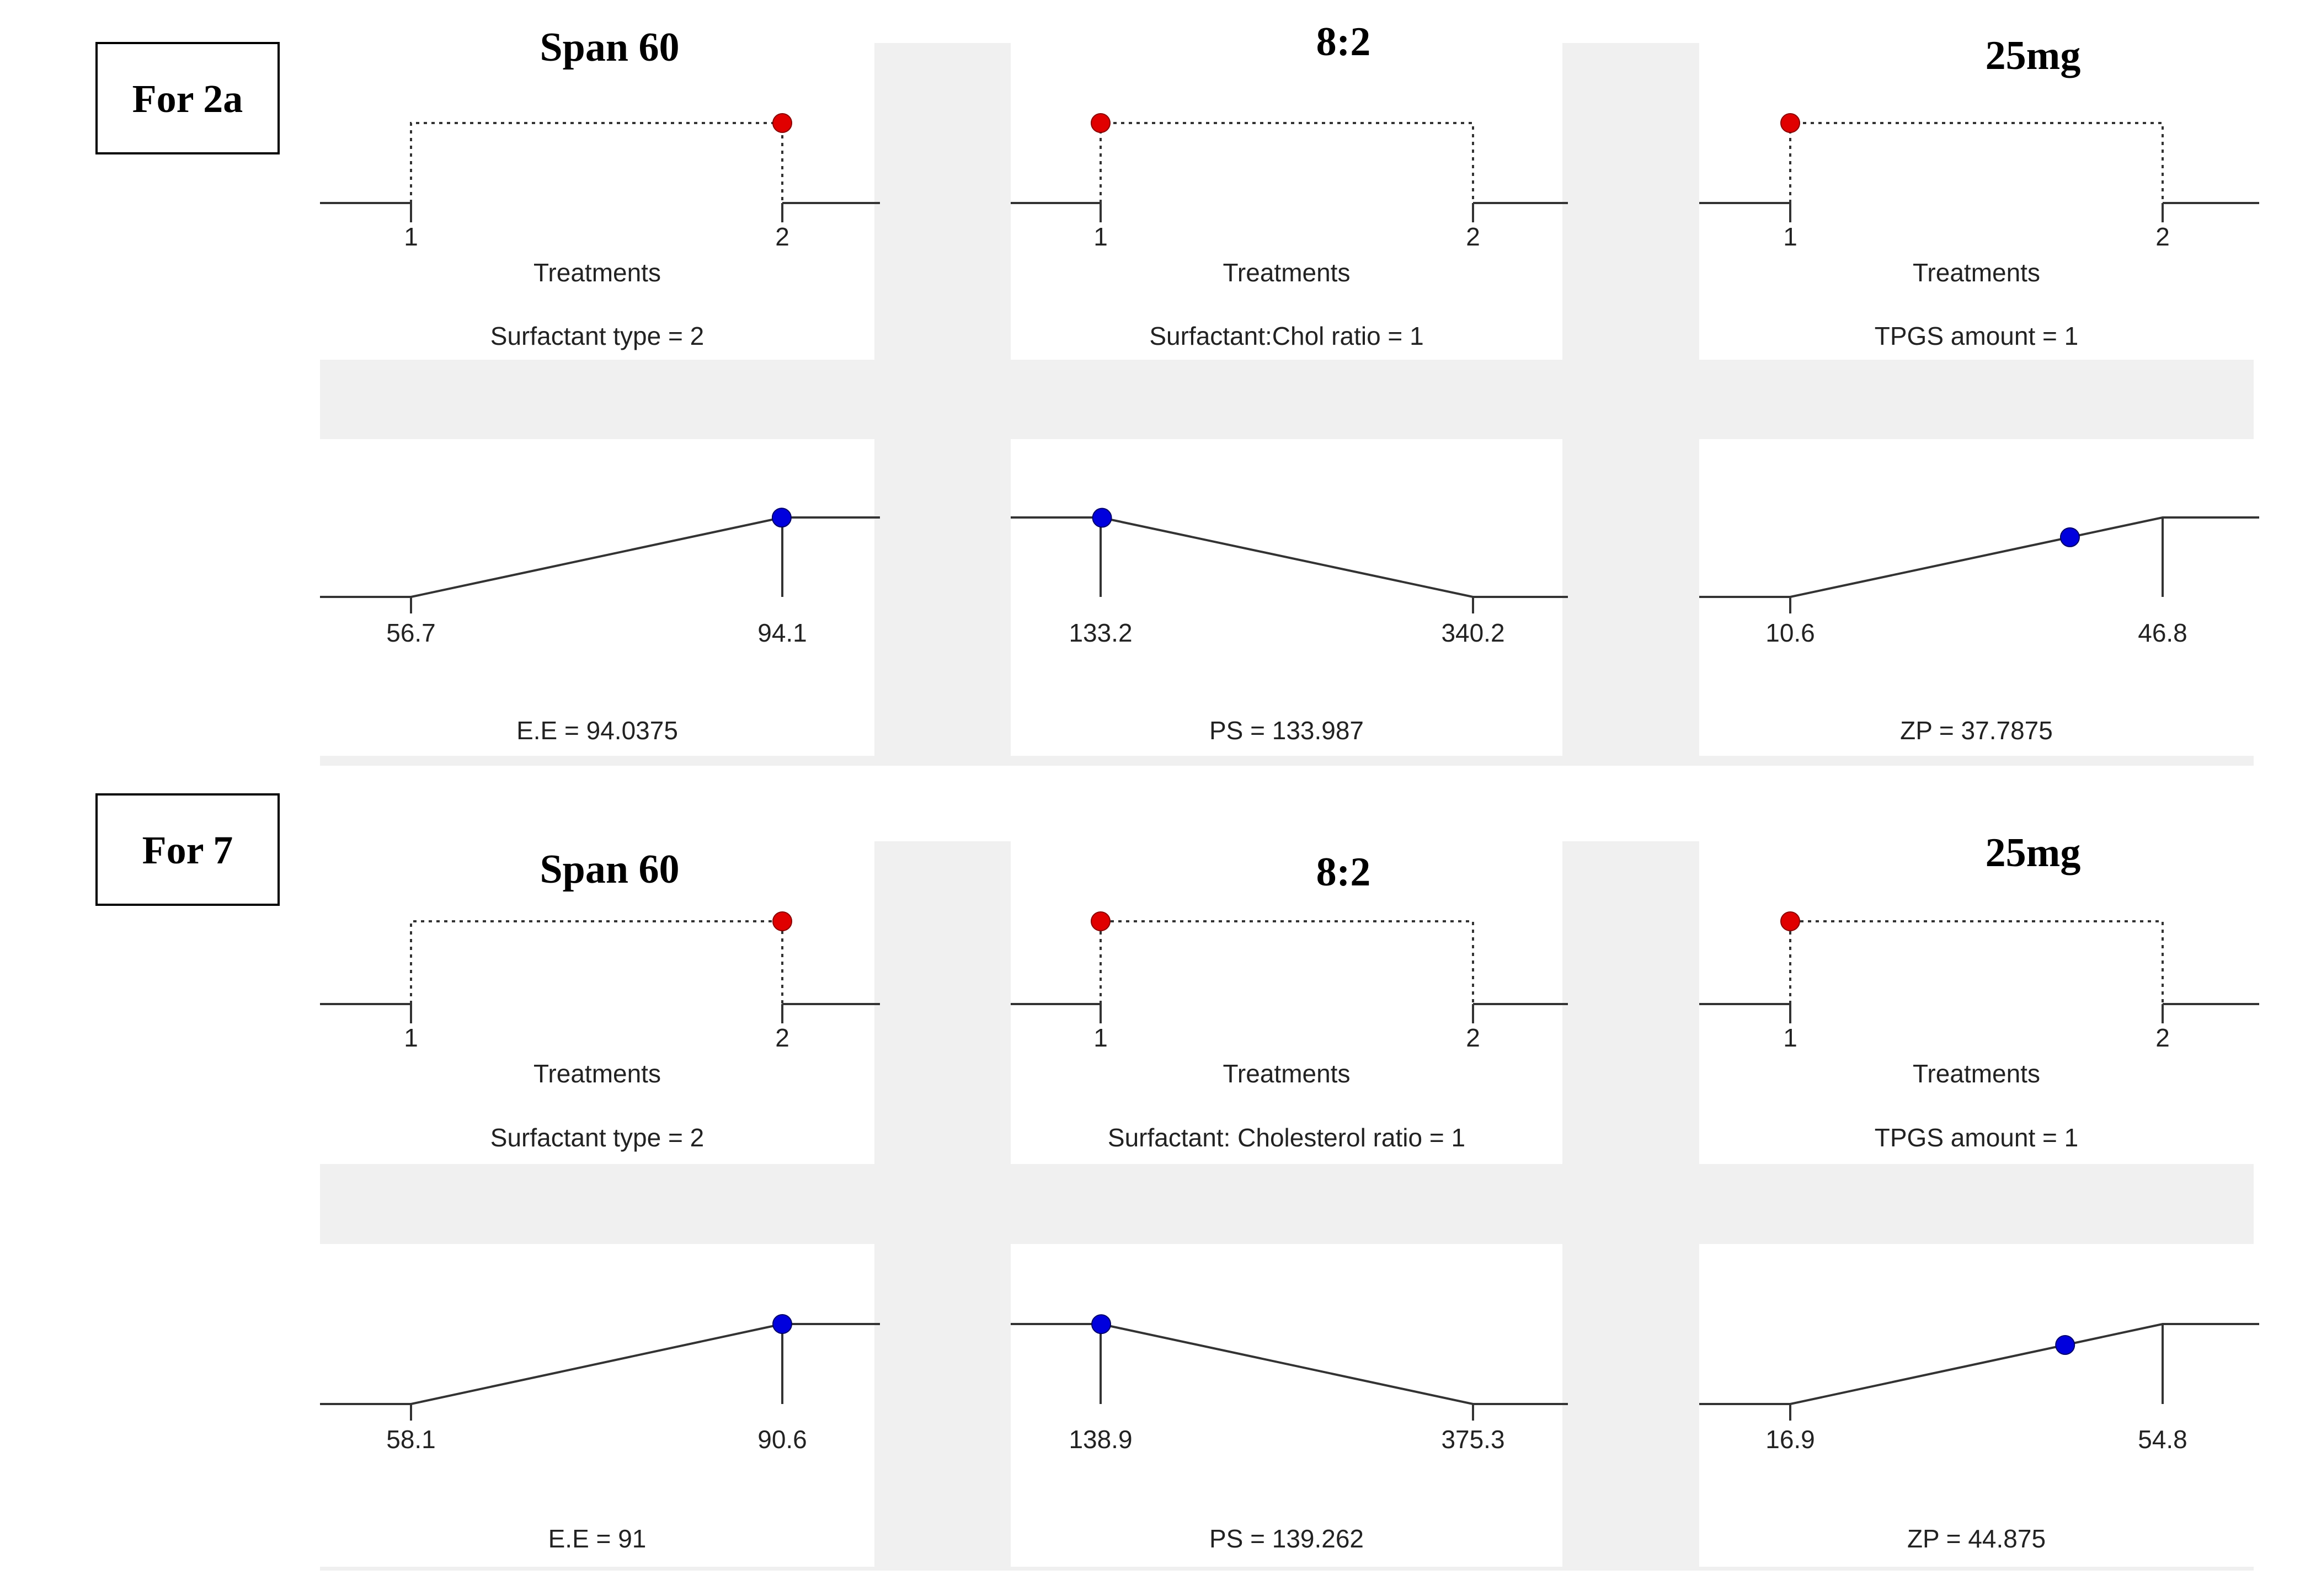  I want to click on response-caption: PS = 133.987, so click(1286, 730).